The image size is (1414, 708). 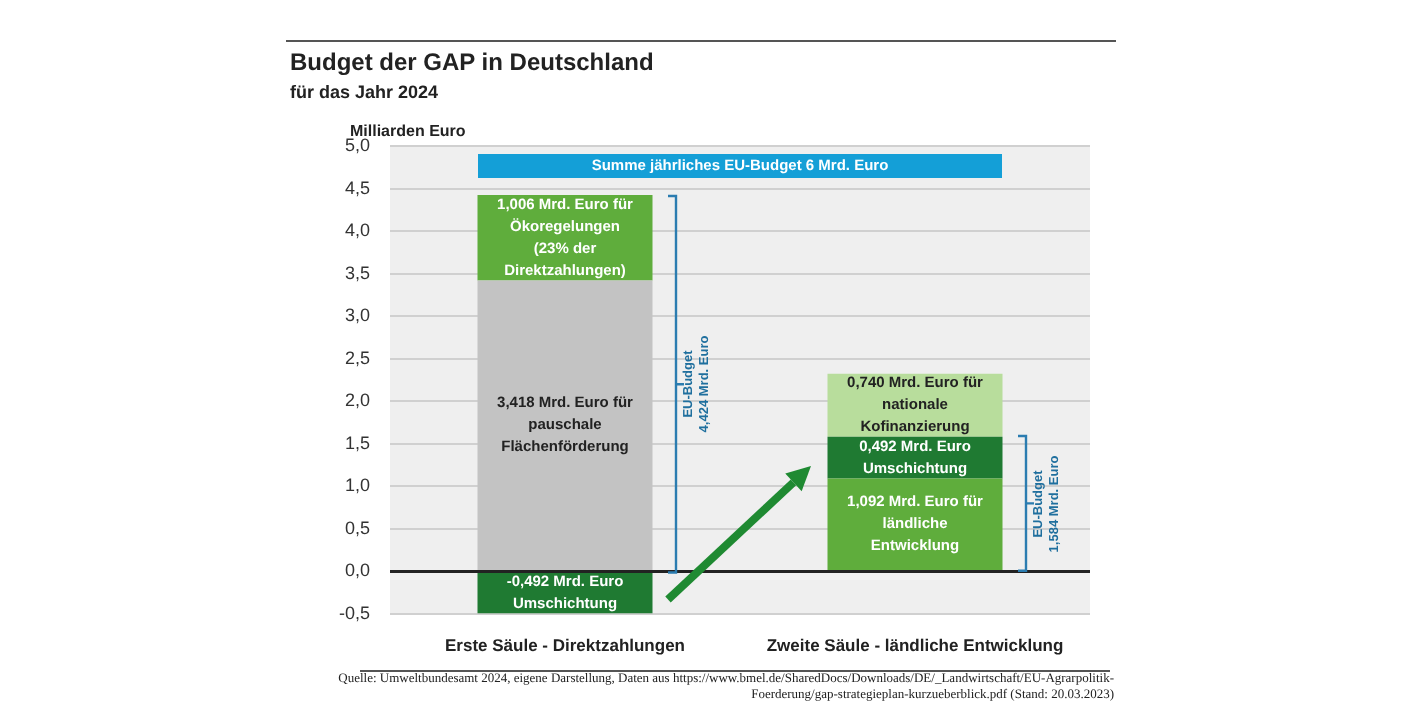 I want to click on chart-subtitle: für das Jahr 2024, so click(x=364, y=92).